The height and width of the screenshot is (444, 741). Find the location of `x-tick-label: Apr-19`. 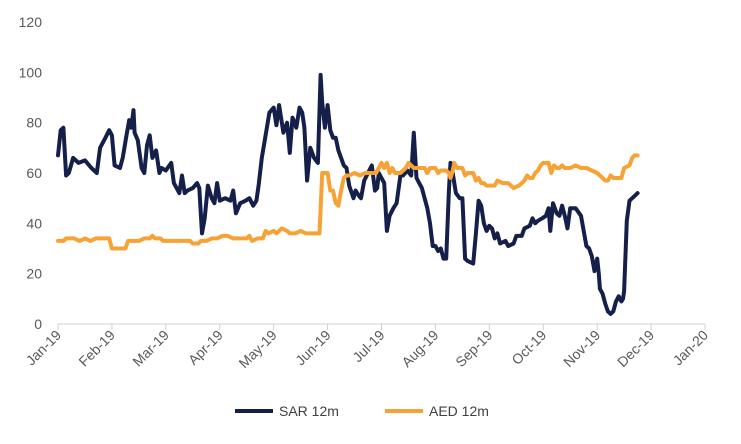

x-tick-label: Apr-19 is located at coordinates (205, 347).